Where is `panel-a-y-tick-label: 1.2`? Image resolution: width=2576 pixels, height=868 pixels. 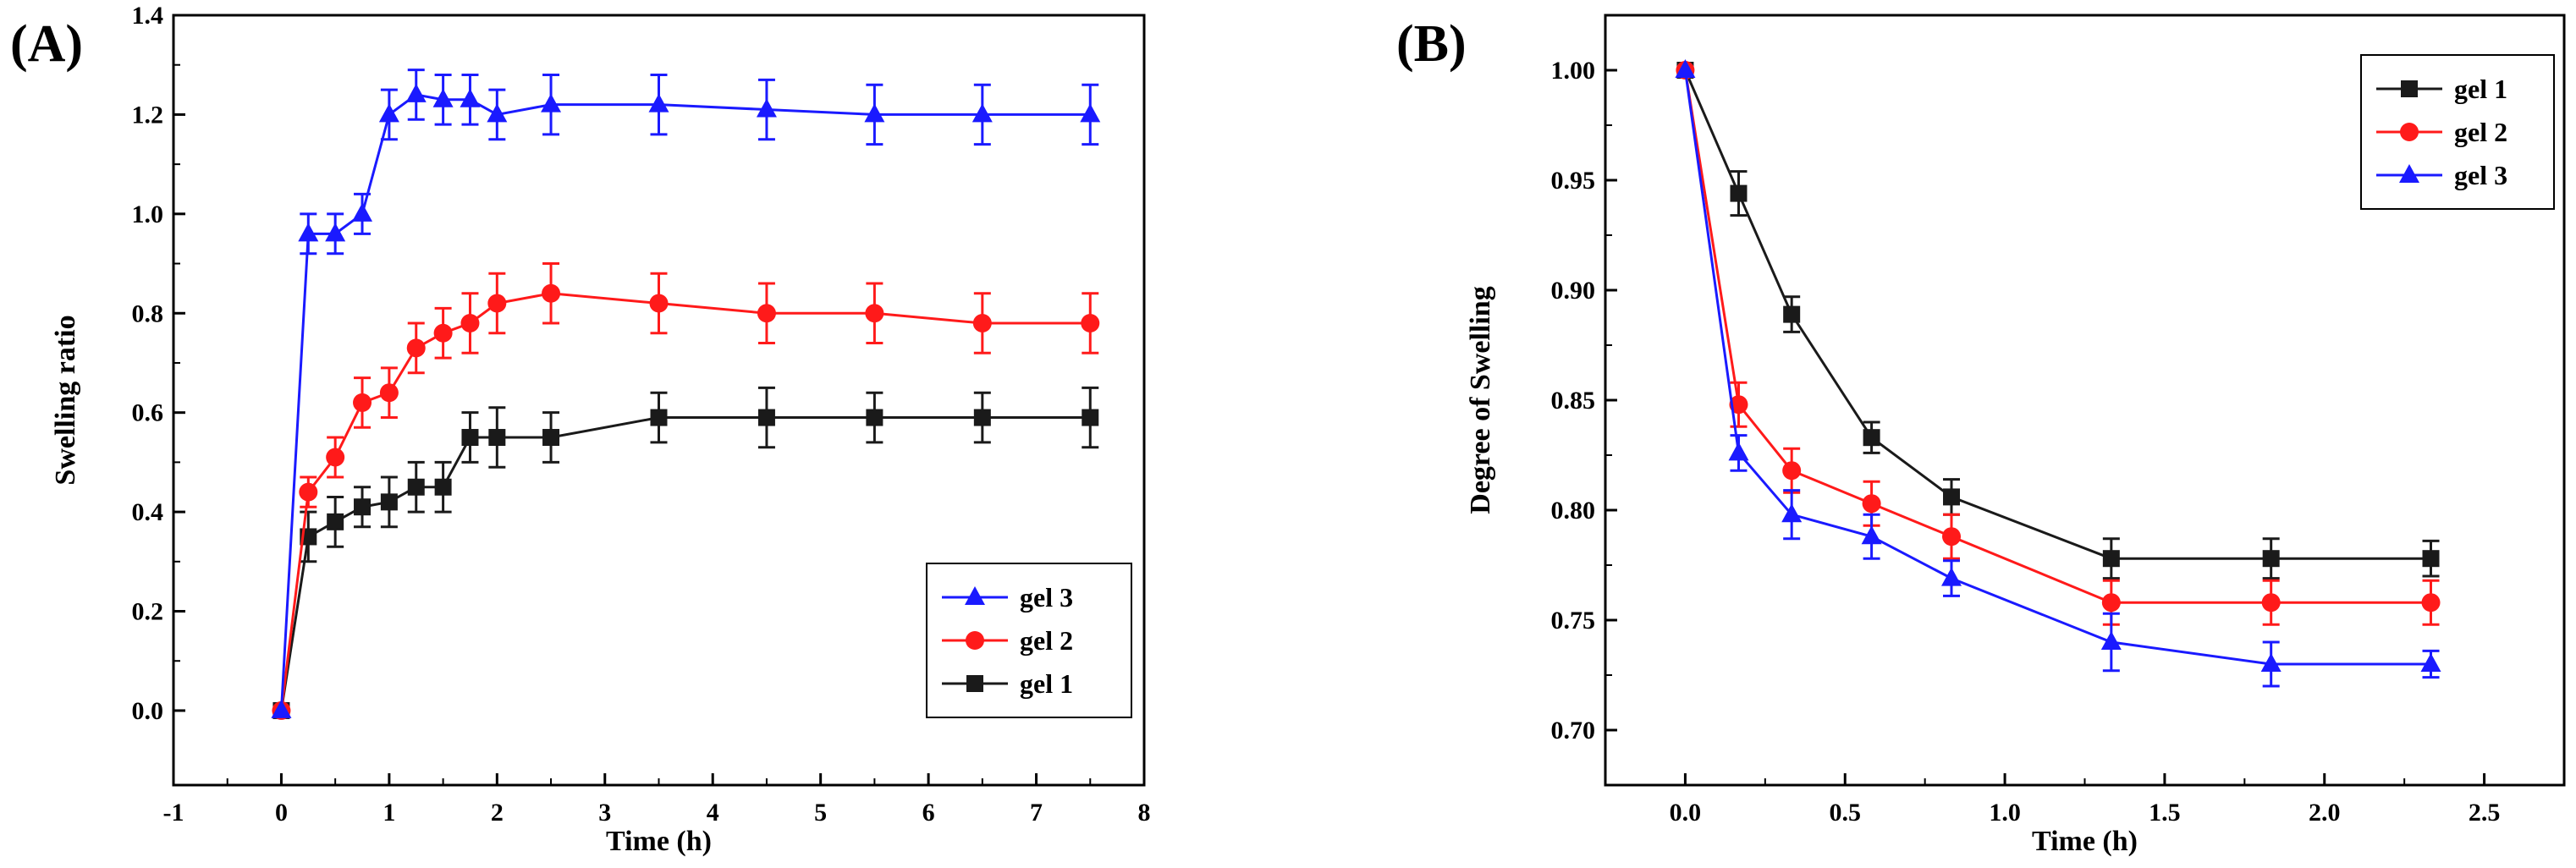 panel-a-y-tick-label: 1.2 is located at coordinates (148, 115).